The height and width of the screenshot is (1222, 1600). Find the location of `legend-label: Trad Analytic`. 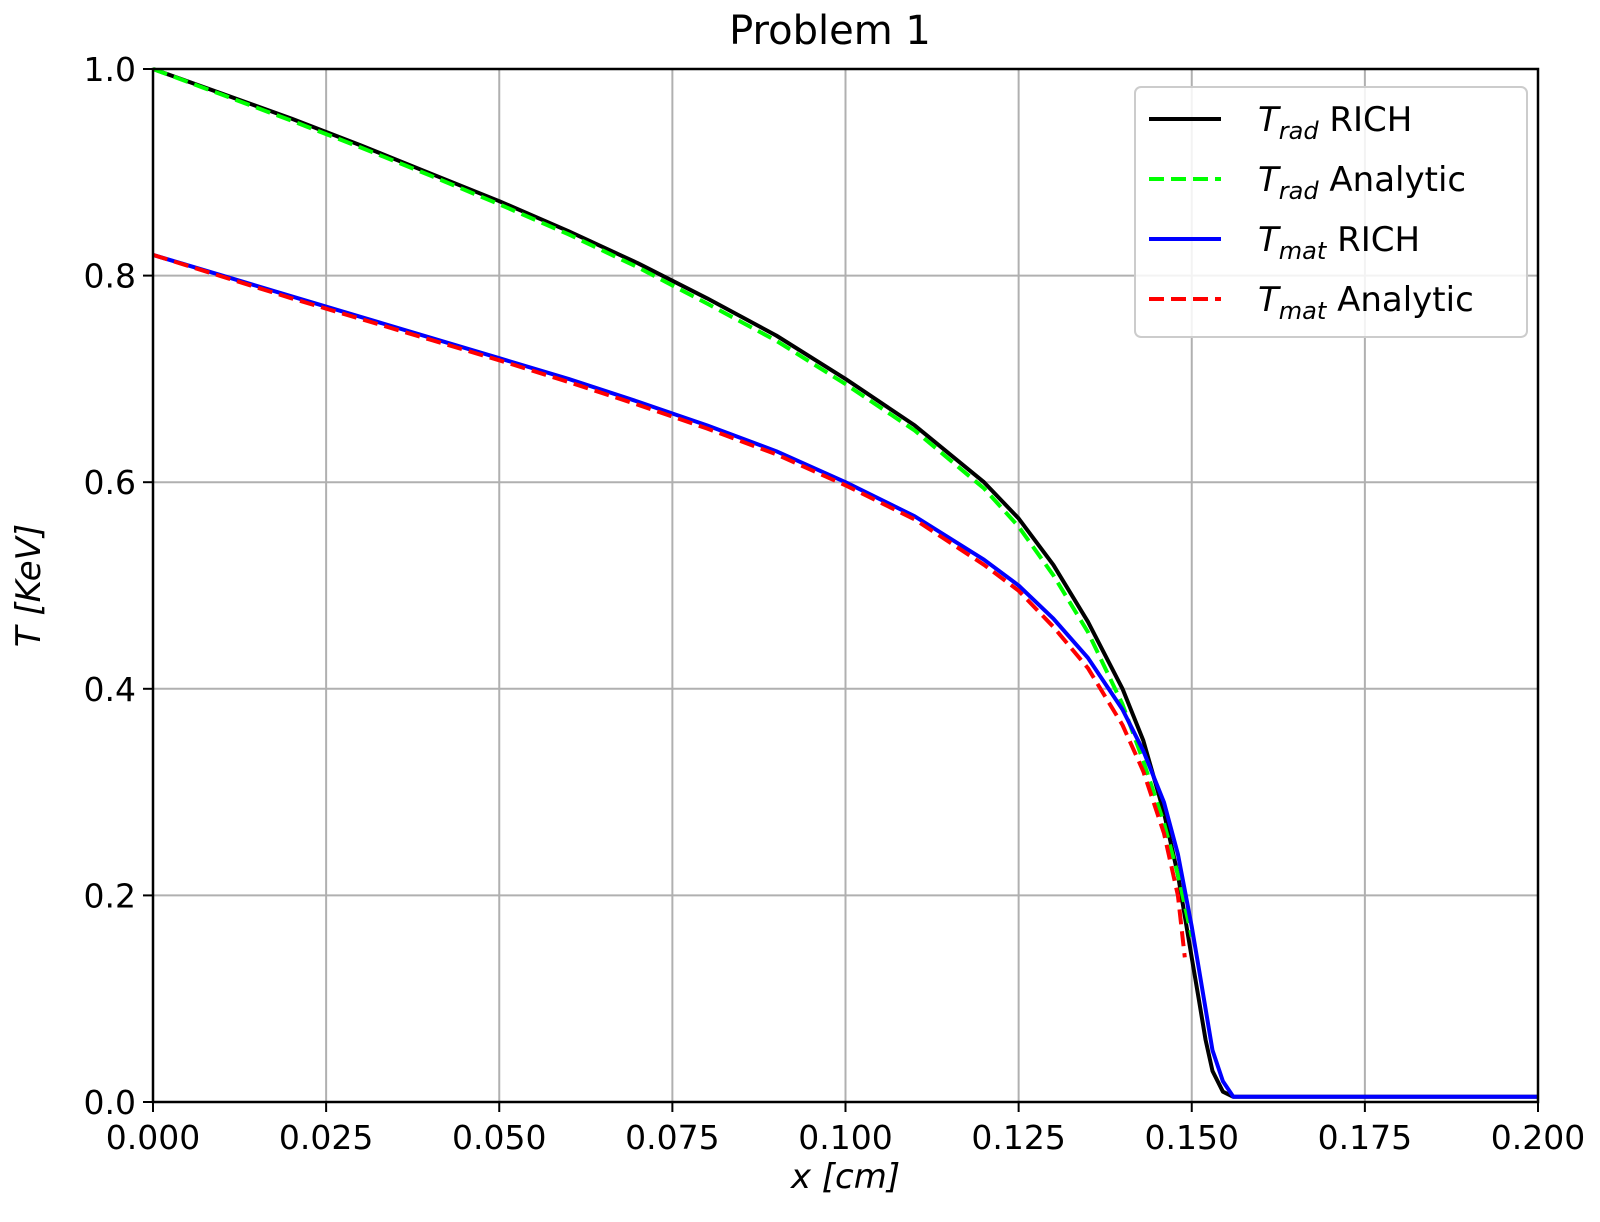

legend-label: Trad Analytic is located at coordinates (1362, 182).